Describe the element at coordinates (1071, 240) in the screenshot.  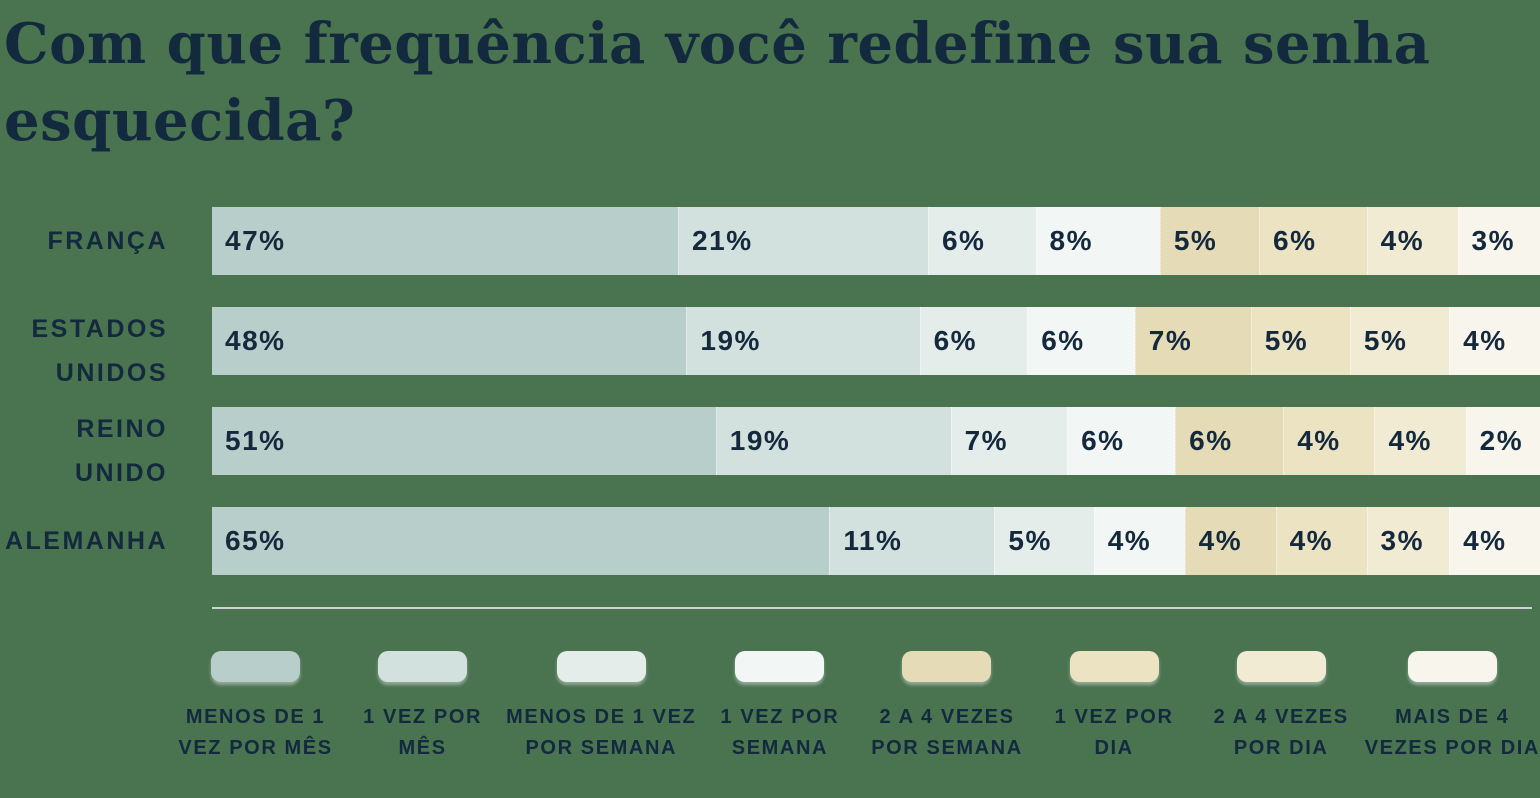
I see `segment-value-label: 8%` at that location.